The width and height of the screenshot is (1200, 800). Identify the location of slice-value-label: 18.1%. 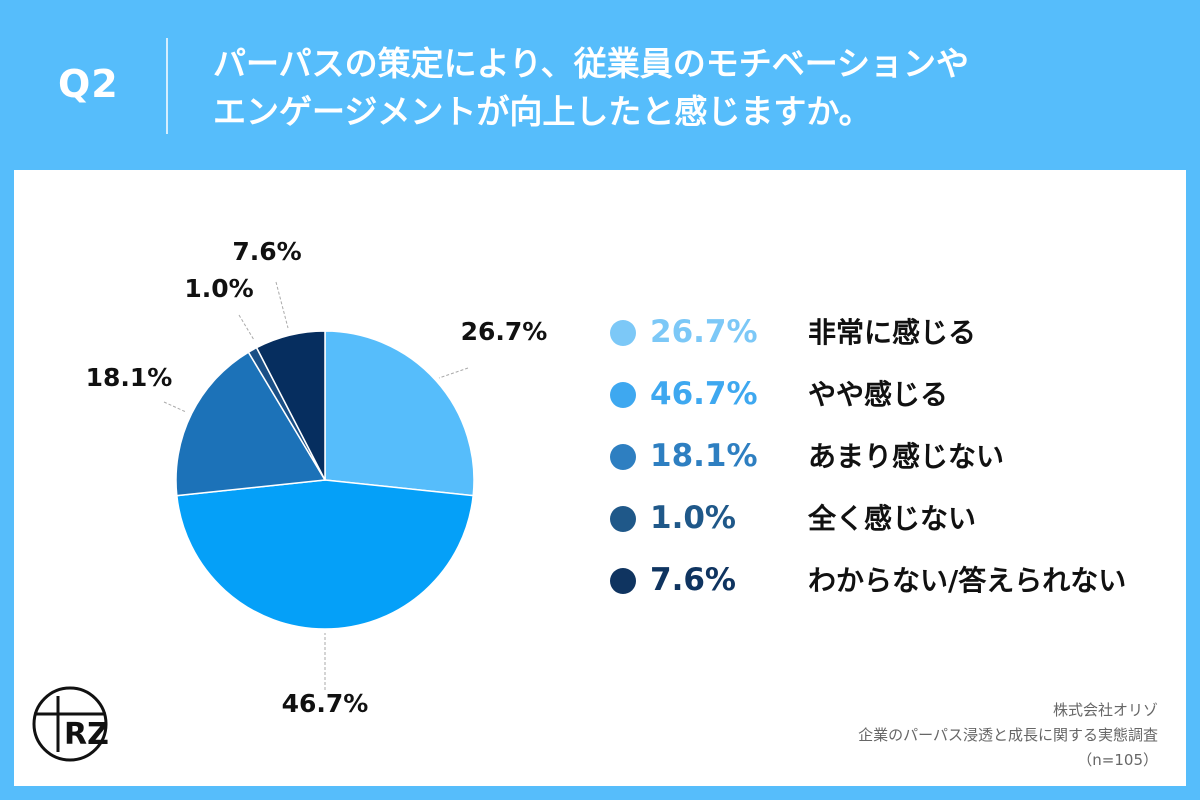
(129, 377).